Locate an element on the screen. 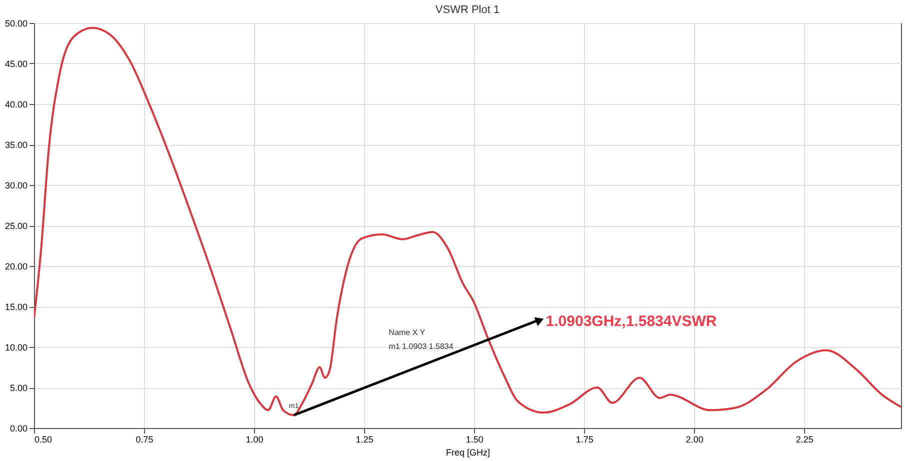 Image resolution: width=905 pixels, height=461 pixels. x-axis-title: Freq [GHz] is located at coordinates (468, 453).